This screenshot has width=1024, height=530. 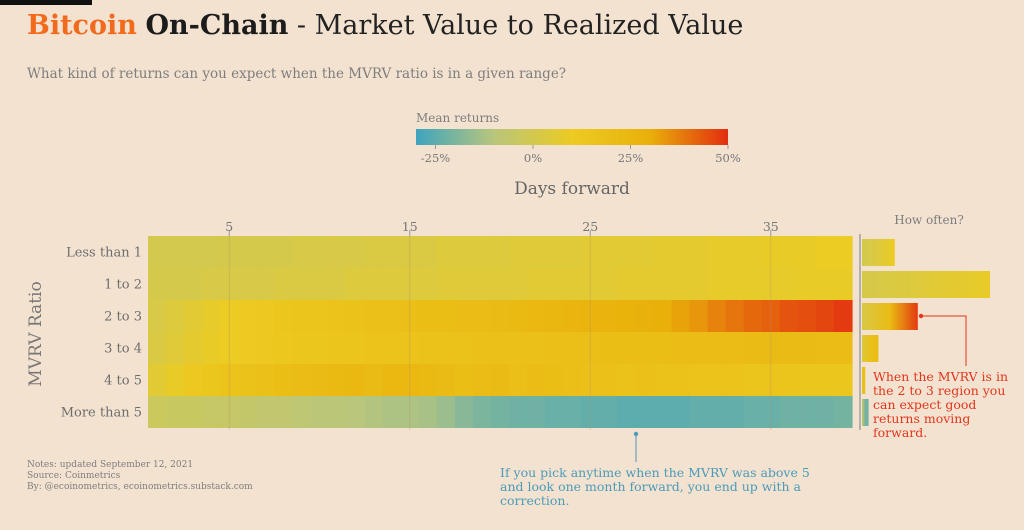 What do you see at coordinates (631, 158) in the screenshot?
I see `colorbar-tick-label: 25%` at bounding box center [631, 158].